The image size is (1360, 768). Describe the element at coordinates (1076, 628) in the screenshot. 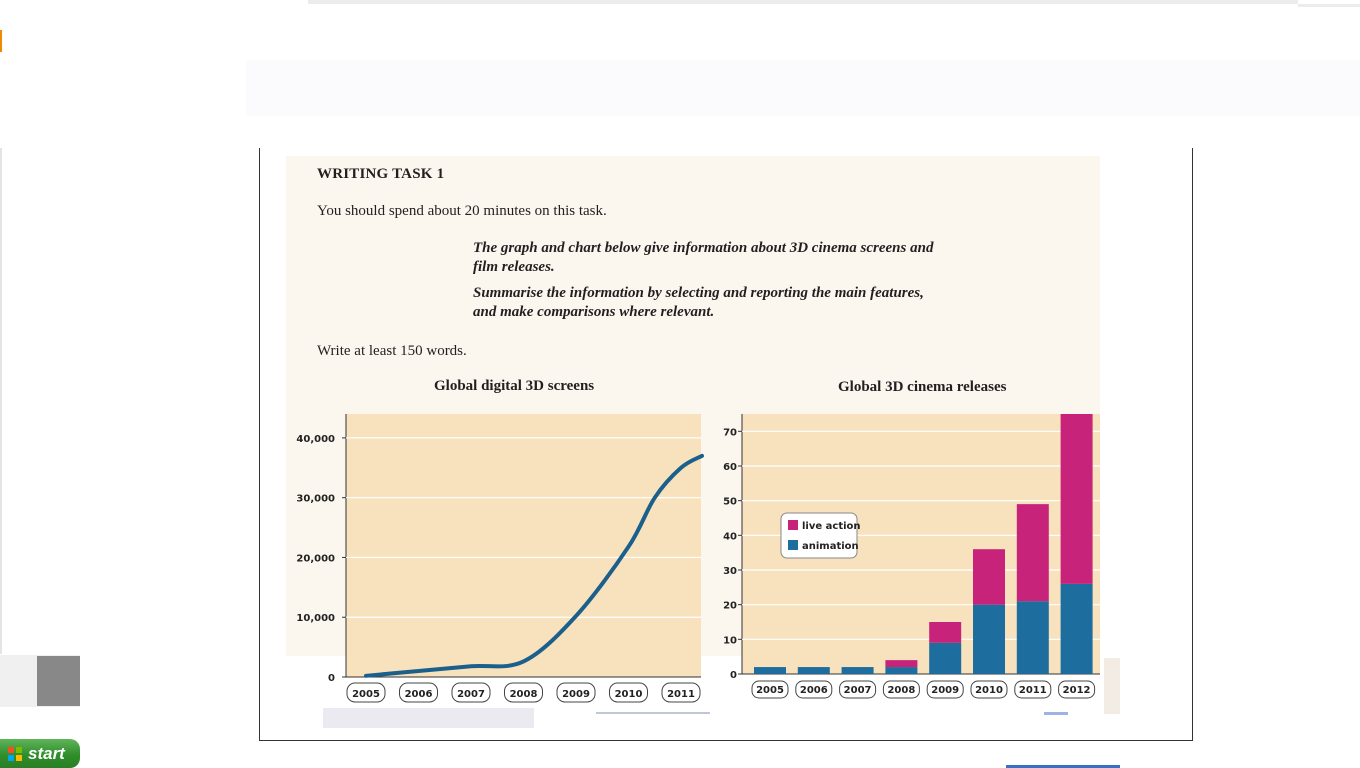

I see `bar-animation-2012` at that location.